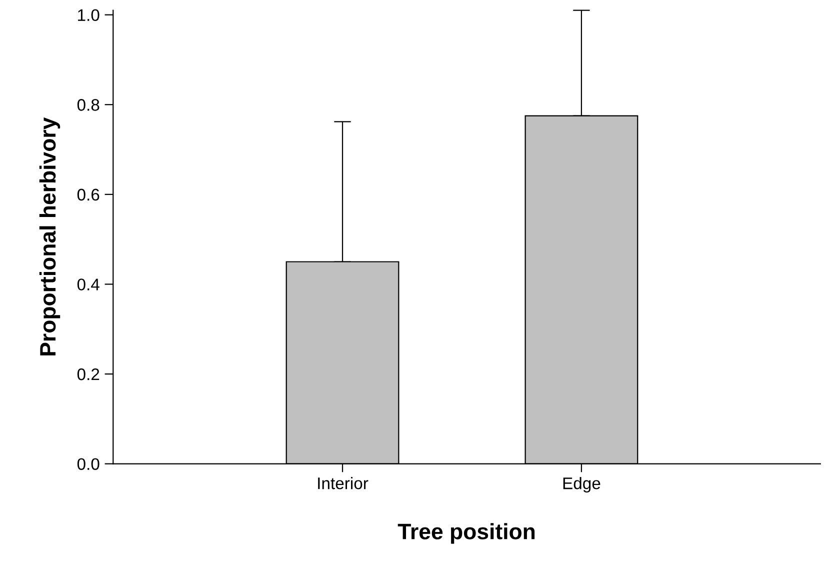  What do you see at coordinates (88, 194) in the screenshot?
I see `y-tick-label: 0.6` at bounding box center [88, 194].